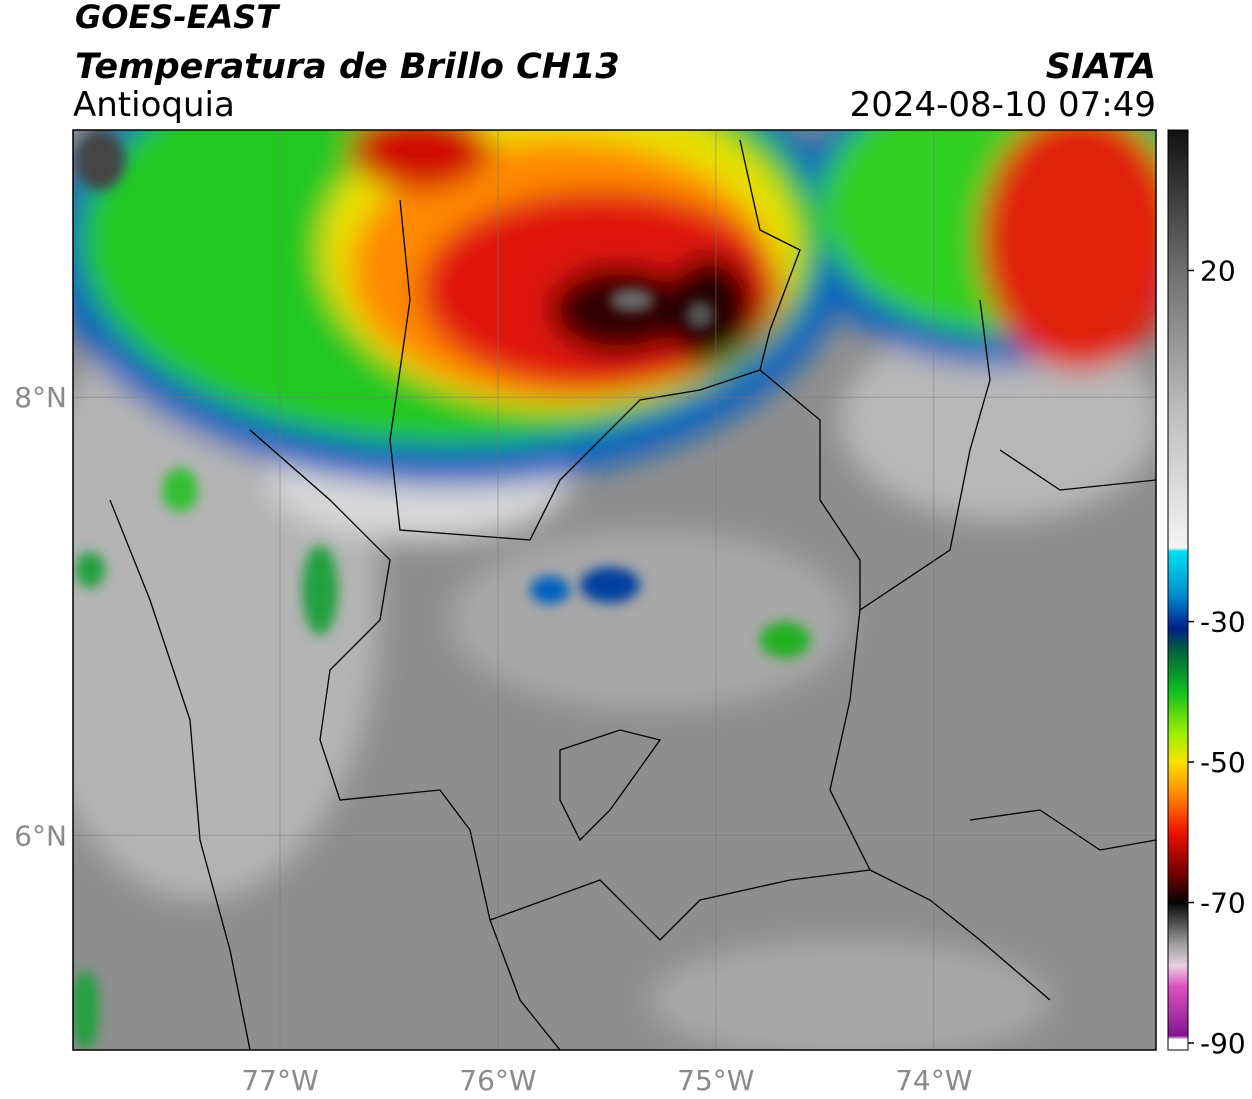 The width and height of the screenshot is (1252, 1099). I want to click on region: Antioquia, so click(154, 105).